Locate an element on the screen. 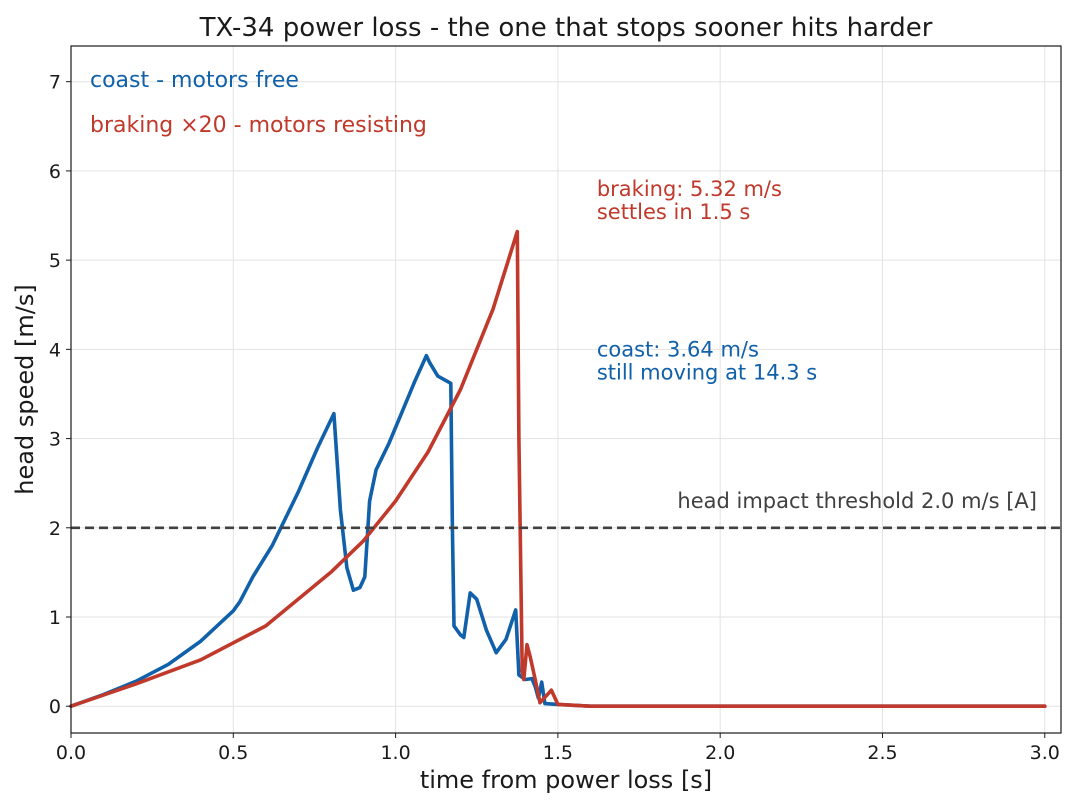  legend-entry: braking ×20 - motors resisting is located at coordinates (258, 125).